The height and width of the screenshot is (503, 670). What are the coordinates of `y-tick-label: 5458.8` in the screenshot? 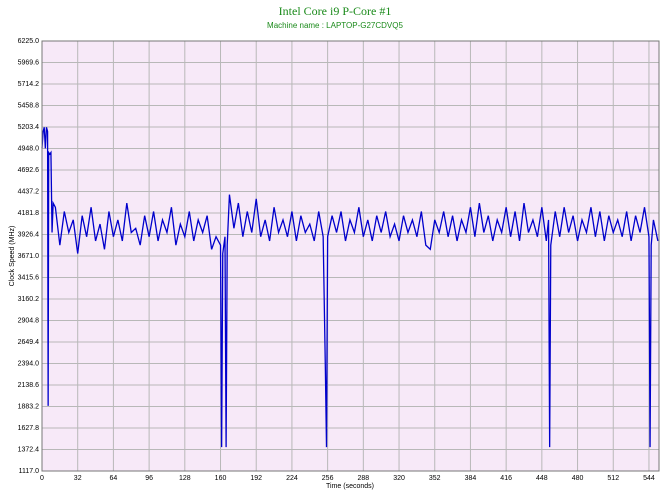 It's located at (29, 105).